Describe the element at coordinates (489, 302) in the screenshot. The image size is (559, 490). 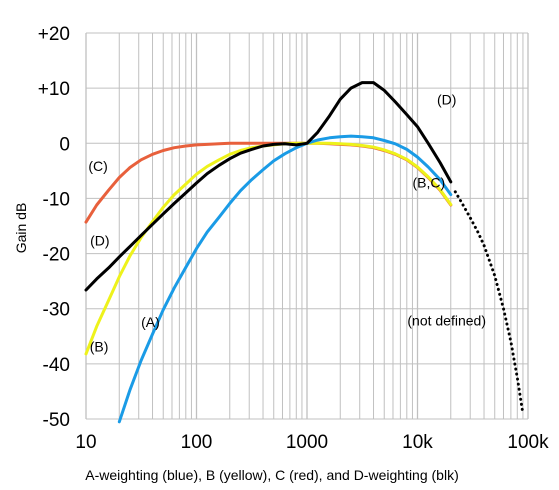
I see `series-line-d-extrapolated` at that location.